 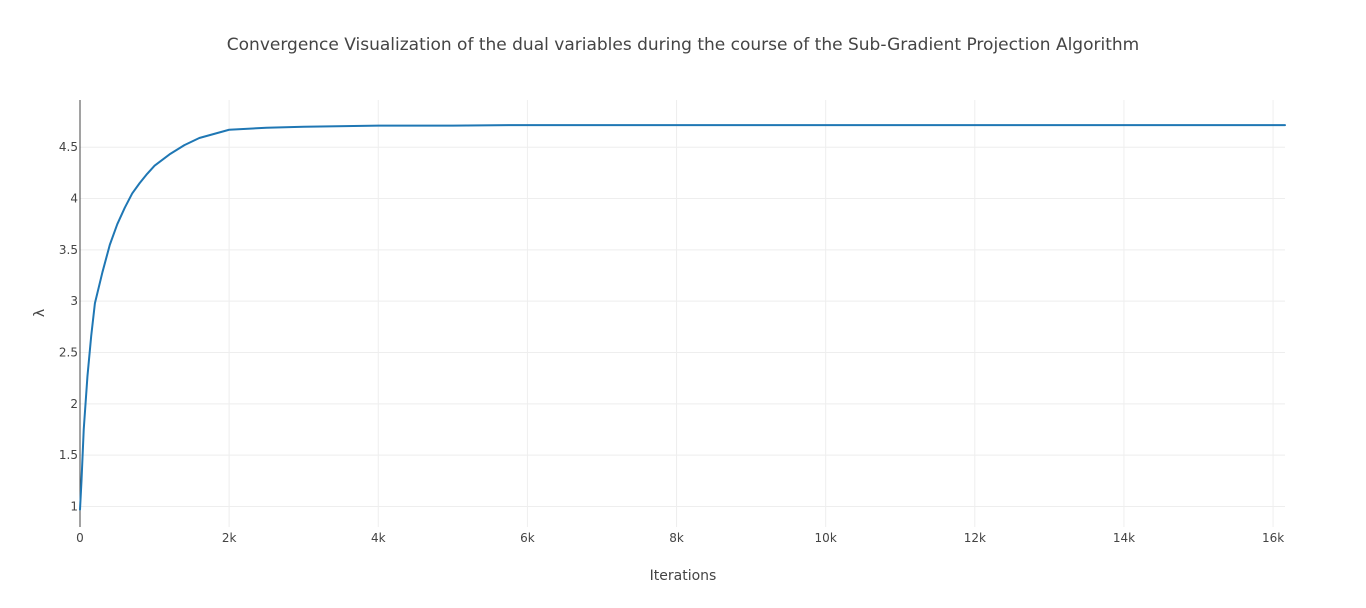 I want to click on y-tick-label: 3, so click(x=74, y=301).